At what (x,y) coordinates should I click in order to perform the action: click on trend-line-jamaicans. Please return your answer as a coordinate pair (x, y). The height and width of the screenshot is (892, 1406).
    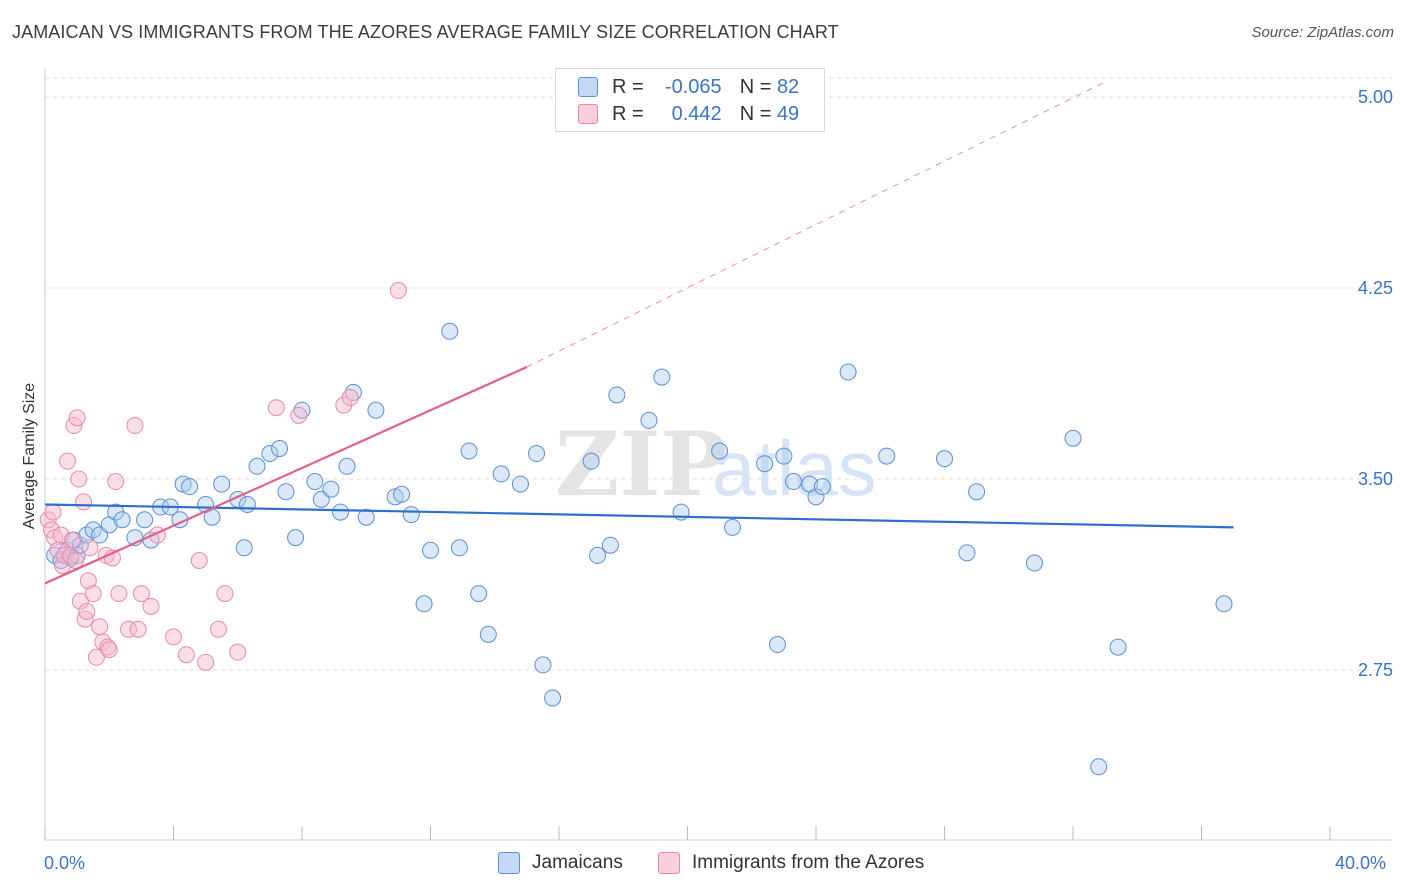
    Looking at the image, I should click on (639, 516).